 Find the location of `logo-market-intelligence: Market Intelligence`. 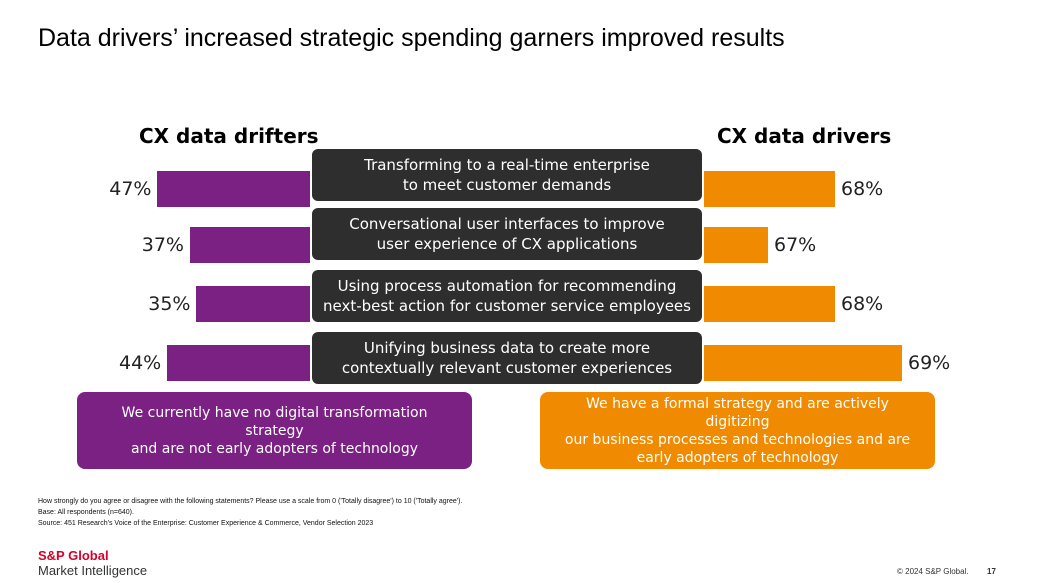

logo-market-intelligence: Market Intelligence is located at coordinates (93, 570).